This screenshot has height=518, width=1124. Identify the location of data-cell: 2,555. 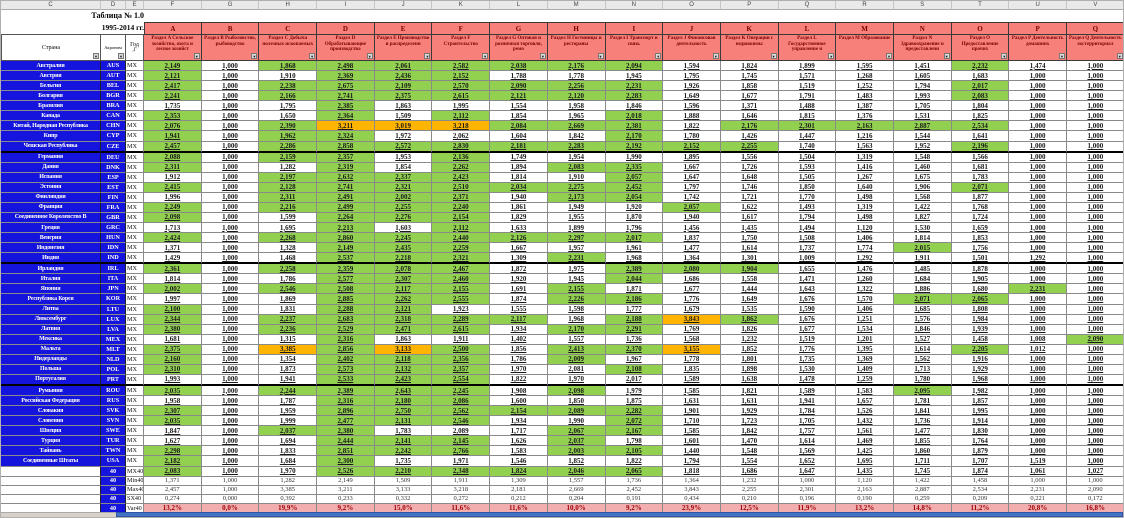
(461, 299).